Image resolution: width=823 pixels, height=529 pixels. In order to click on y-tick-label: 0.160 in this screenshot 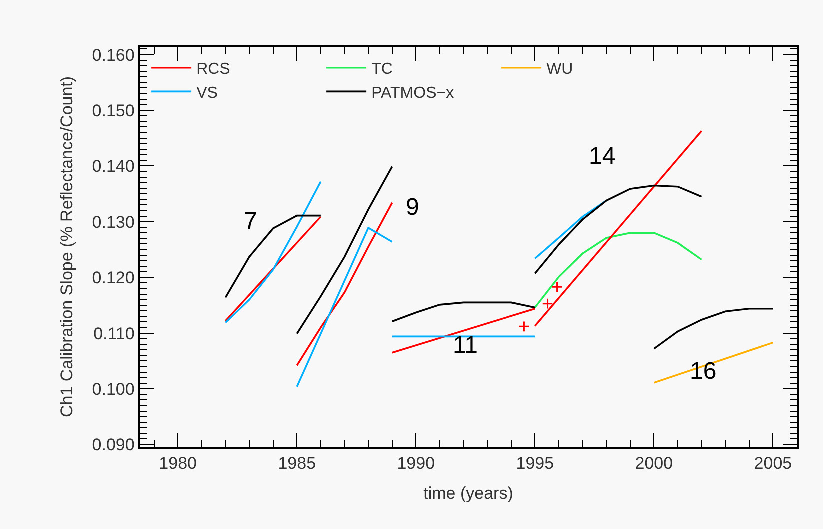, I will do `click(113, 55)`.